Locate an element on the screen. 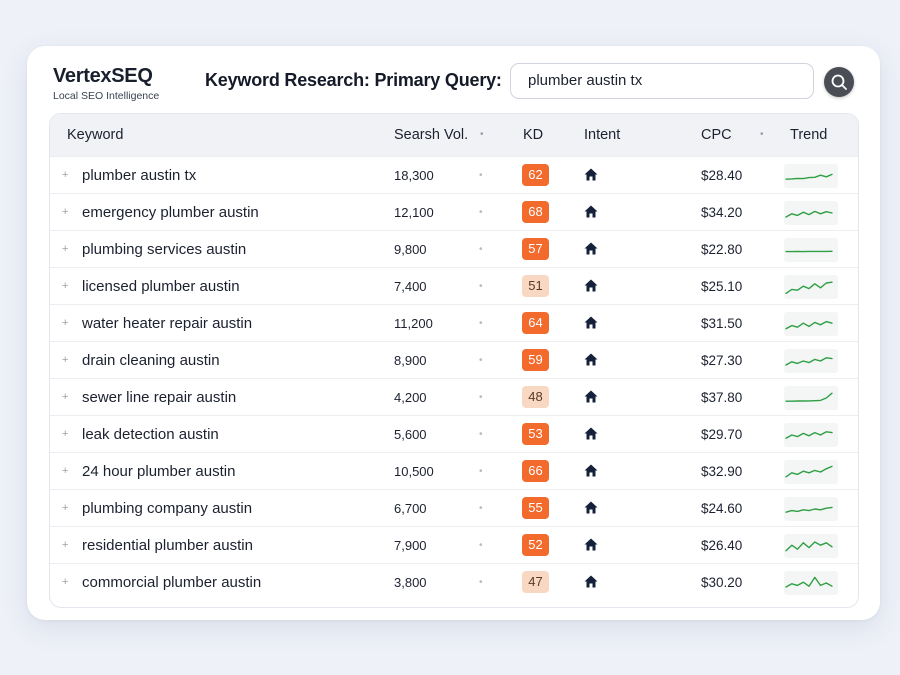 Image resolution: width=900 pixels, height=675 pixels. brand-logo: VertexSEQ Local SEO Intelligence is located at coordinates (106, 83).